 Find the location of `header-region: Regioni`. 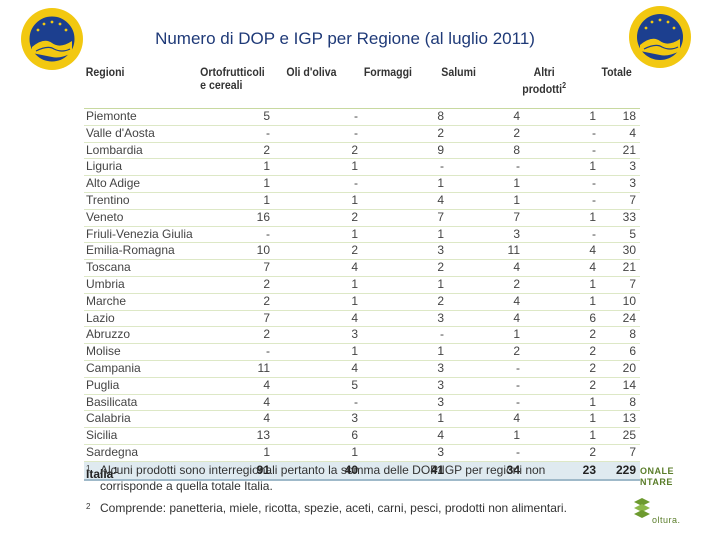

header-region: Regioni is located at coordinates (105, 72).